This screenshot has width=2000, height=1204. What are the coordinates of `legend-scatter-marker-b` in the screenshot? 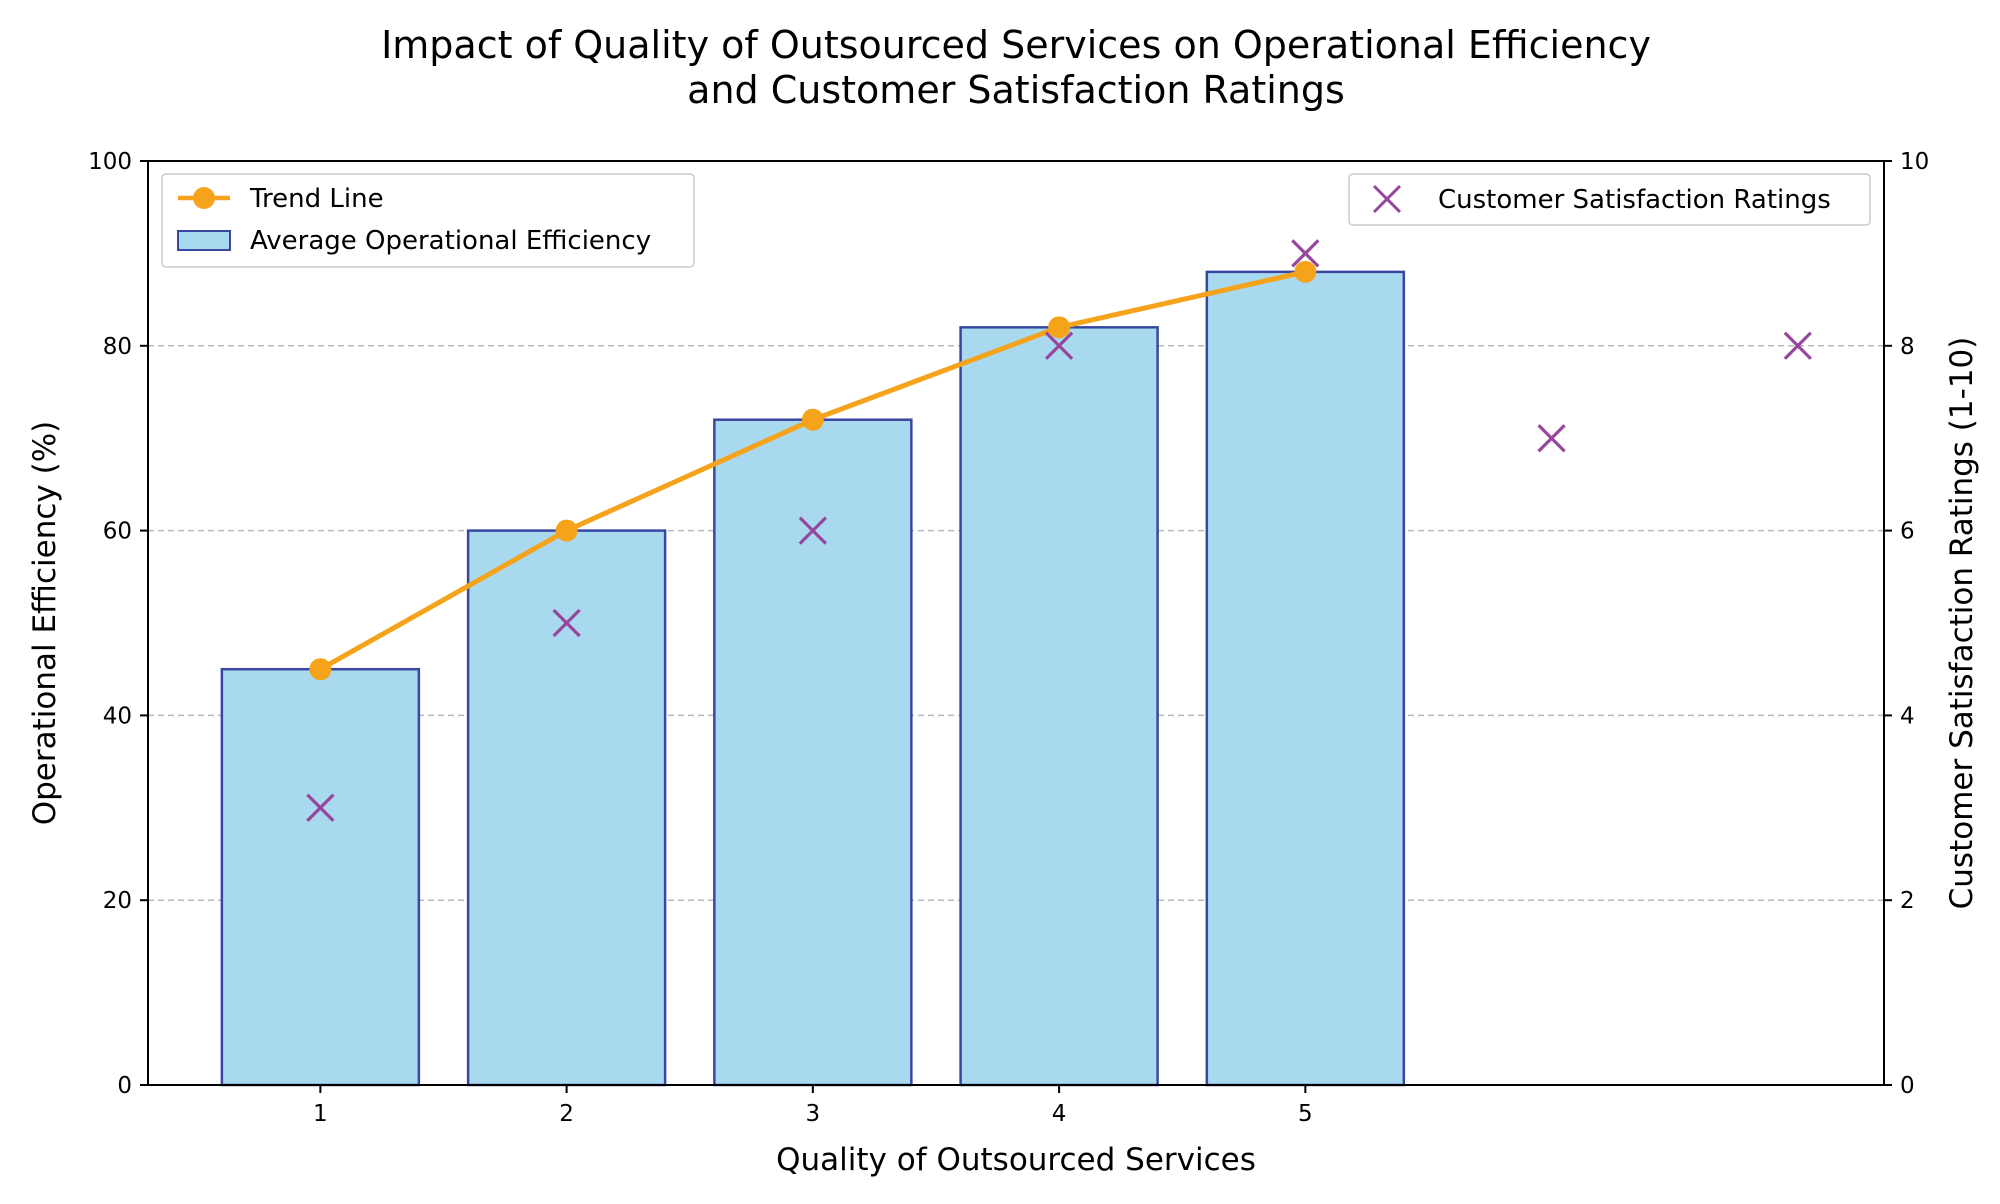 It's located at (1387, 199).